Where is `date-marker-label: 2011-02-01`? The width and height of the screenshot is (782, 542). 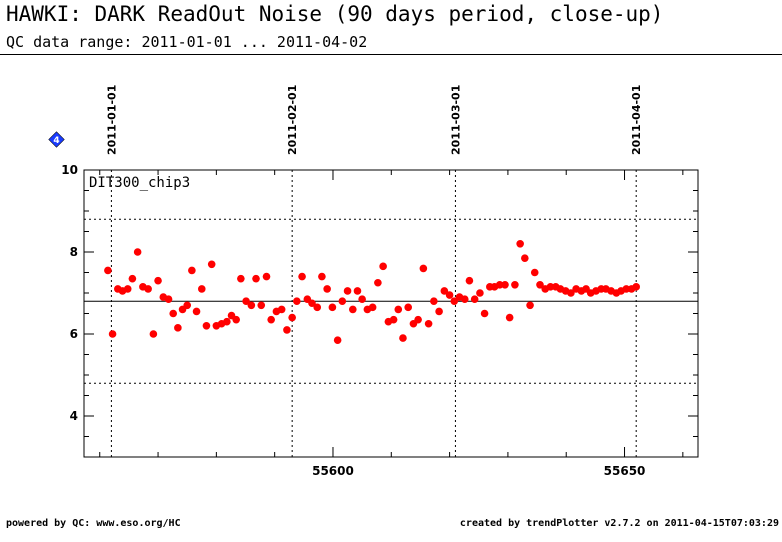 date-marker-label: 2011-02-01 is located at coordinates (292, 120).